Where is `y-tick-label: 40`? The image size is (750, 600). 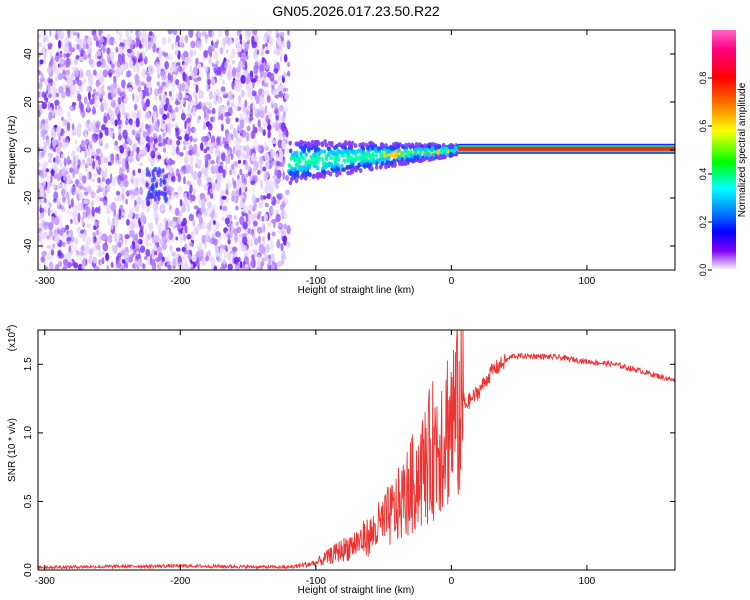
y-tick-label: 40 is located at coordinates (28, 54).